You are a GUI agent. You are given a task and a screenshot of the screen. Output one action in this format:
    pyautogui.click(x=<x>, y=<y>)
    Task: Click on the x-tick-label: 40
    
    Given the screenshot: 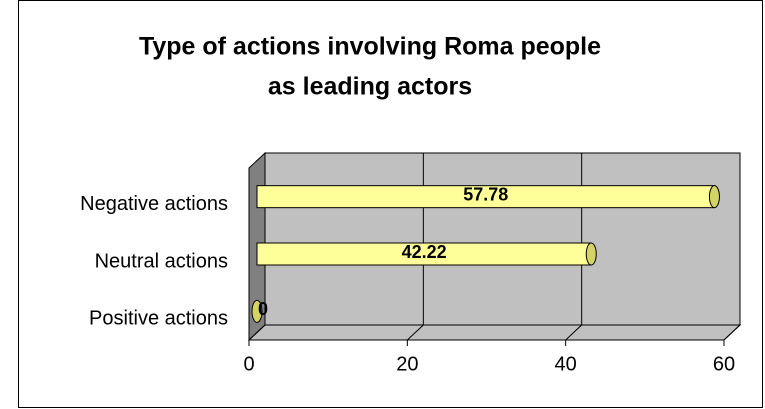 What is the action you would take?
    pyautogui.click(x=566, y=364)
    